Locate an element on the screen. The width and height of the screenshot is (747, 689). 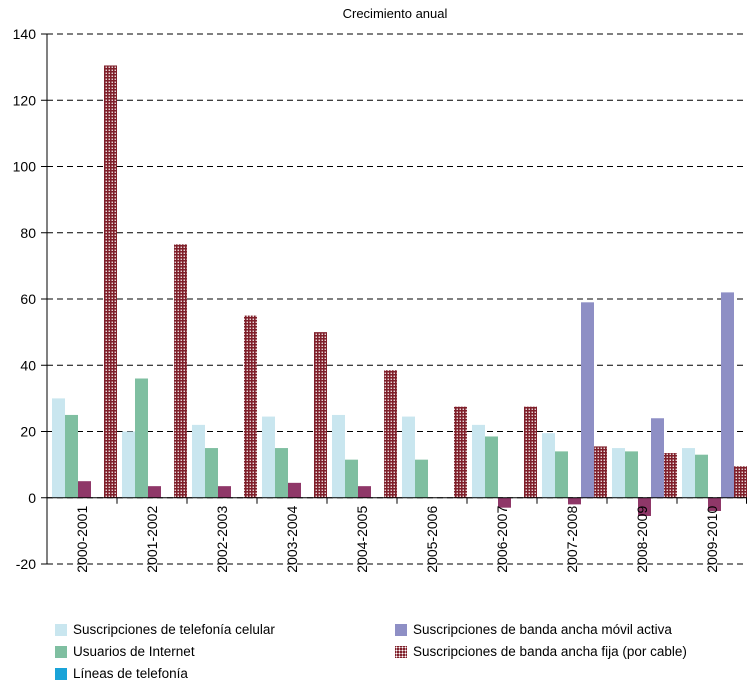
legend-item: Líneas de telefonía is located at coordinates (121, 673).